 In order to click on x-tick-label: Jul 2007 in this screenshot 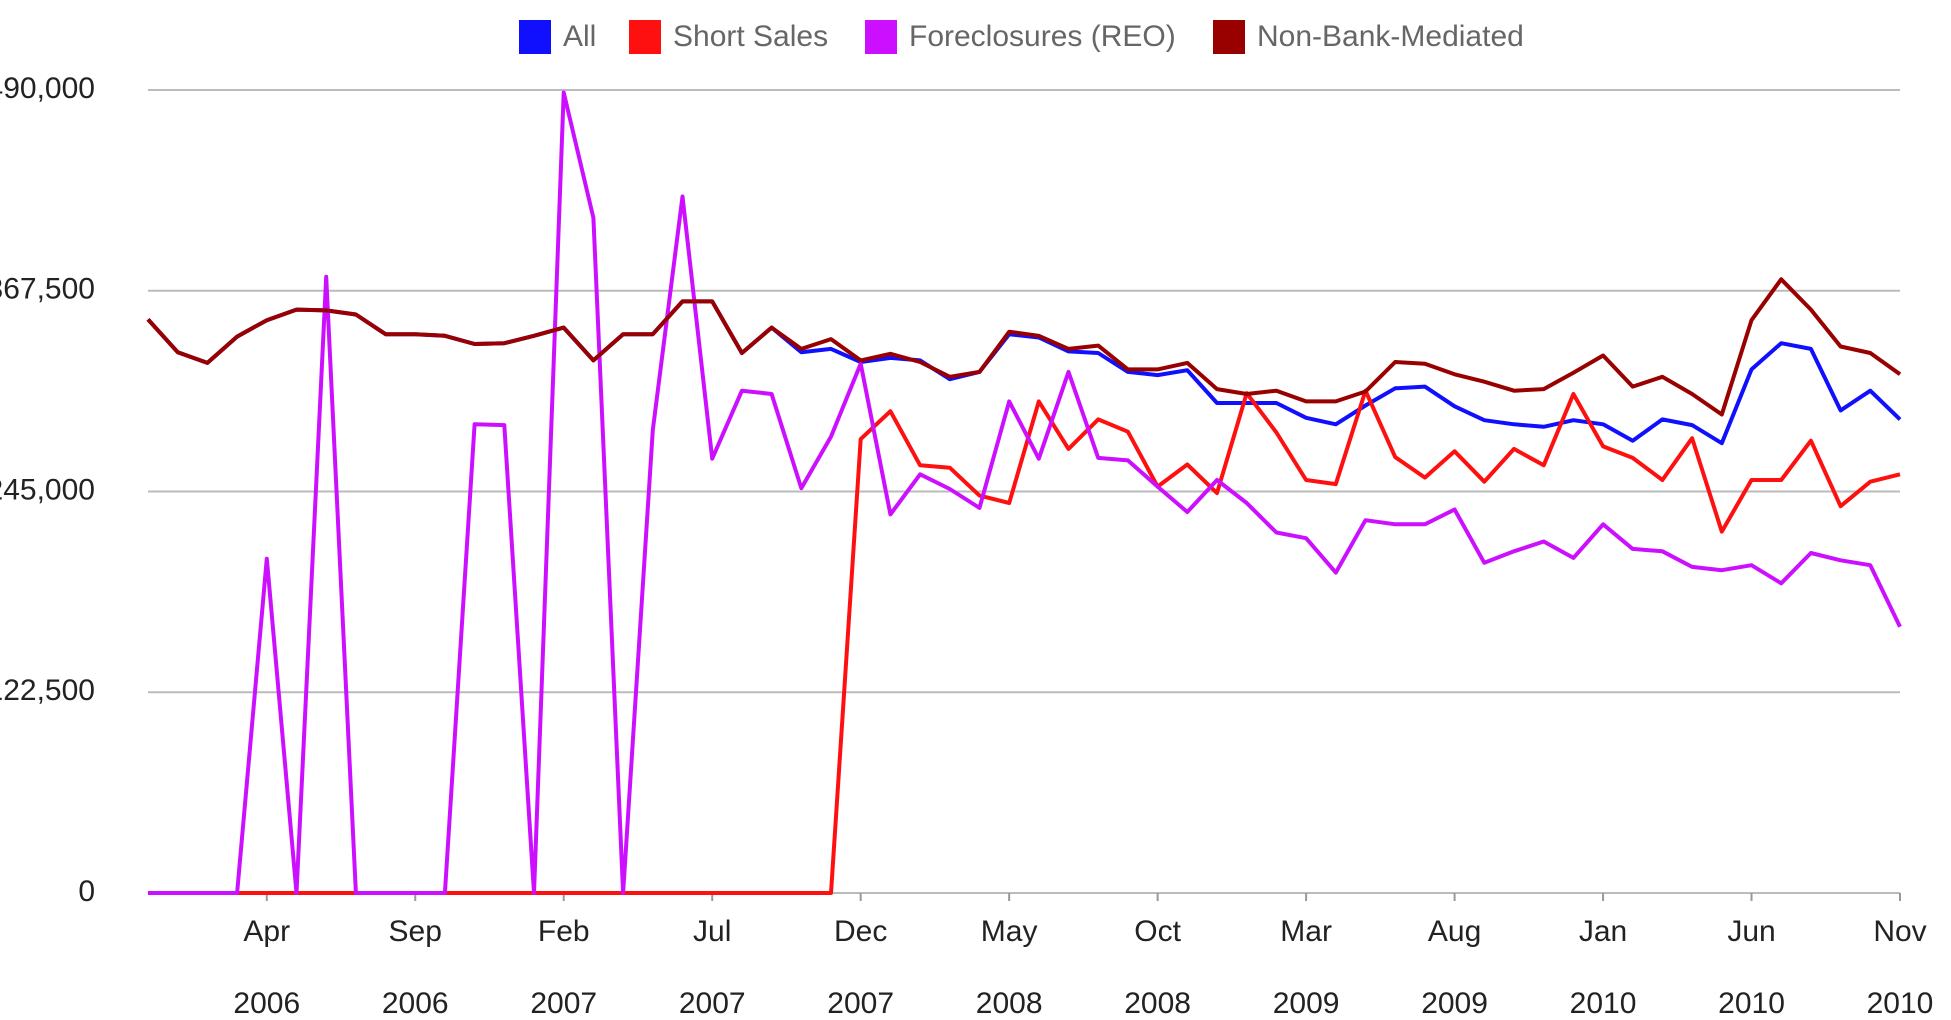, I will do `click(712, 967)`.